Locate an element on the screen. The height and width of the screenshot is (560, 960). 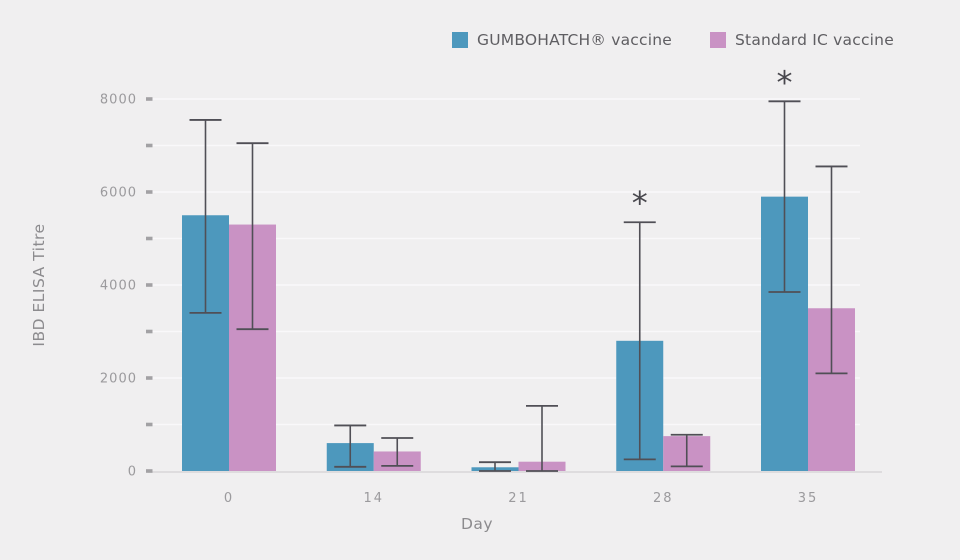
x-axis-title: Day is located at coordinates (477, 524).